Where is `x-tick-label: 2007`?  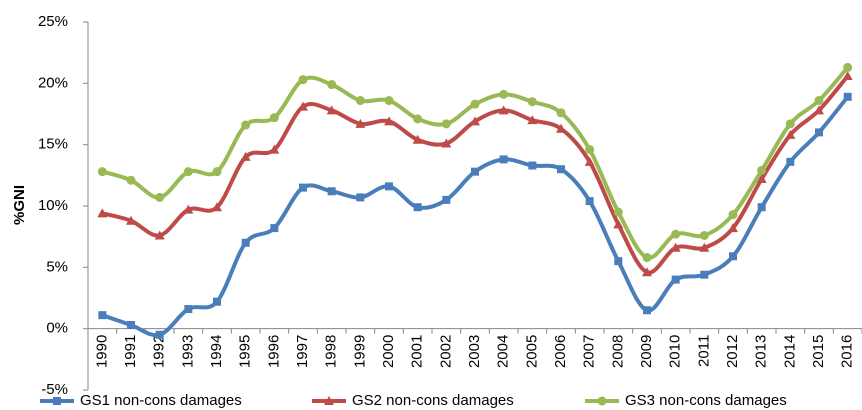
x-tick-label: 2007 is located at coordinates (589, 351).